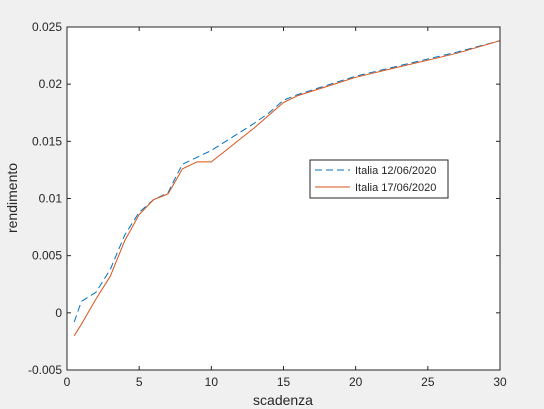 Image resolution: width=544 pixels, height=409 pixels. What do you see at coordinates (283, 400) in the screenshot?
I see `x-axis-label: scadenza` at bounding box center [283, 400].